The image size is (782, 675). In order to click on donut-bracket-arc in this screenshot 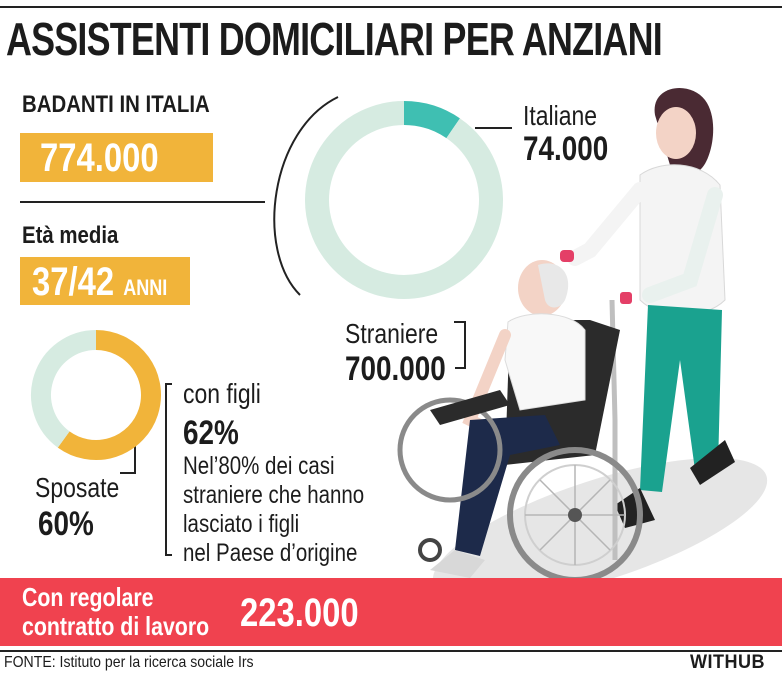, I will do `click(306, 196)`.